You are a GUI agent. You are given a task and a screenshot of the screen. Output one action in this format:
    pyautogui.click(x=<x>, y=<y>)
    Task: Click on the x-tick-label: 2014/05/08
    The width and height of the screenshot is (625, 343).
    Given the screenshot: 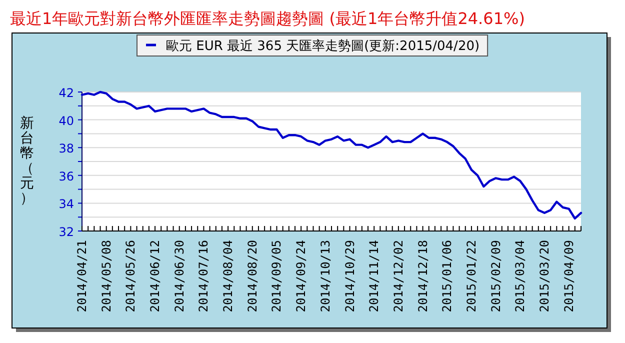 What is the action you would take?
    pyautogui.click(x=106, y=276)
    